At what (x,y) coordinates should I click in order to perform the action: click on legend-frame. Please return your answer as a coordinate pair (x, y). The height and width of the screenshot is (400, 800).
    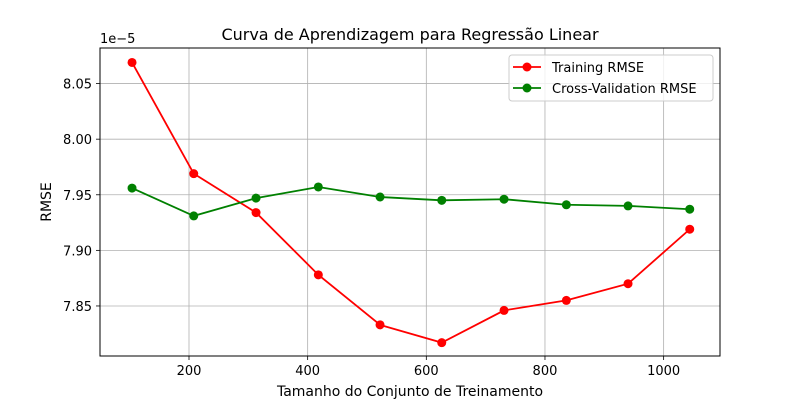
    Looking at the image, I should click on (611, 78).